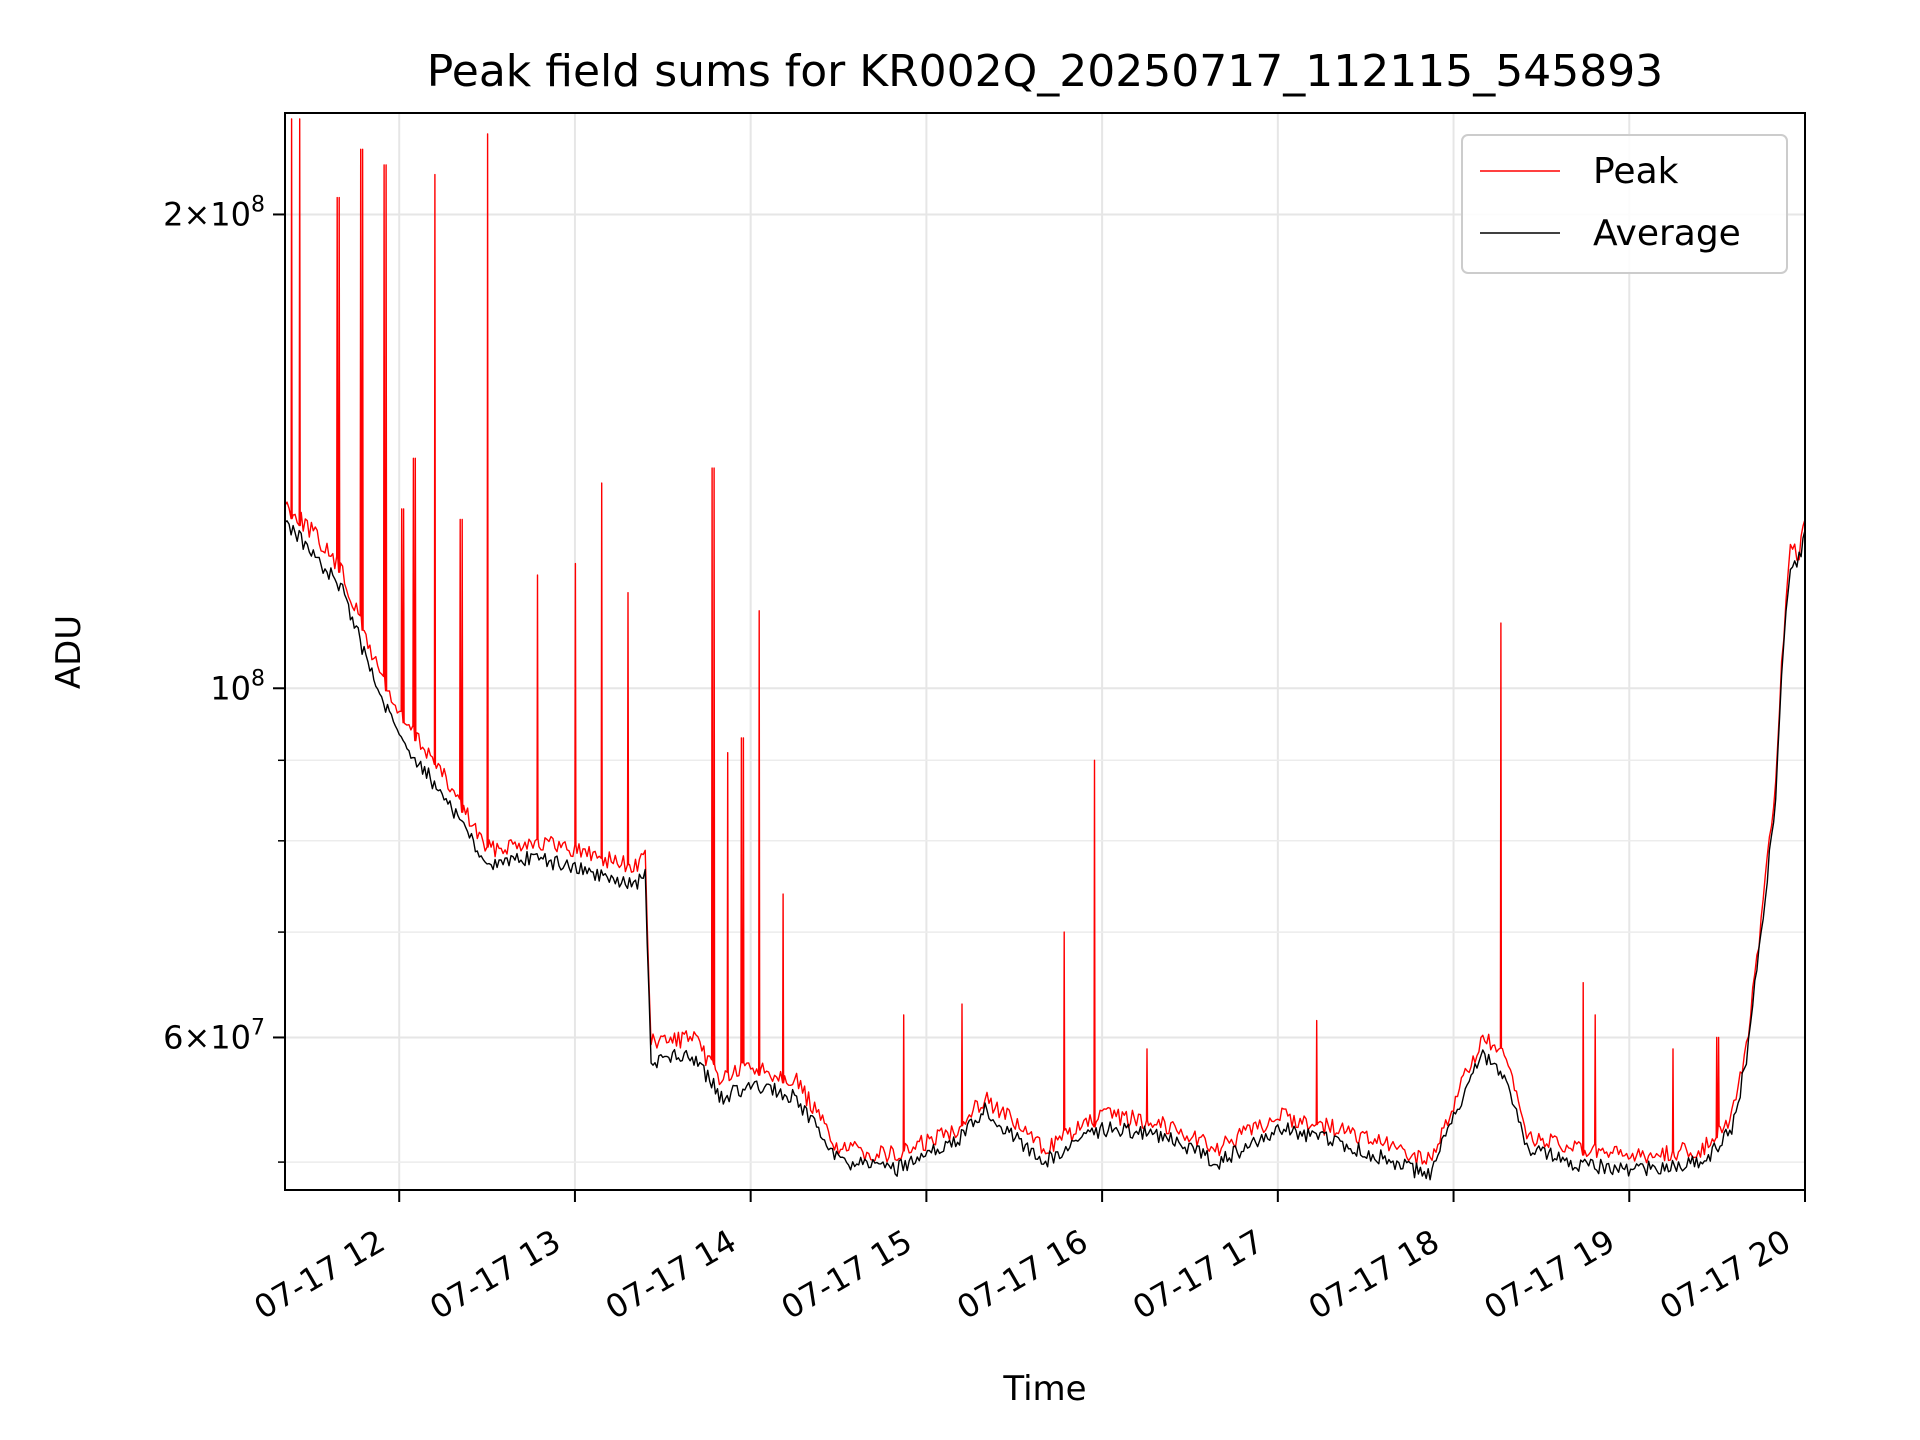 The height and width of the screenshot is (1440, 1920). I want to click on legend: Peak Average, so click(1624, 204).